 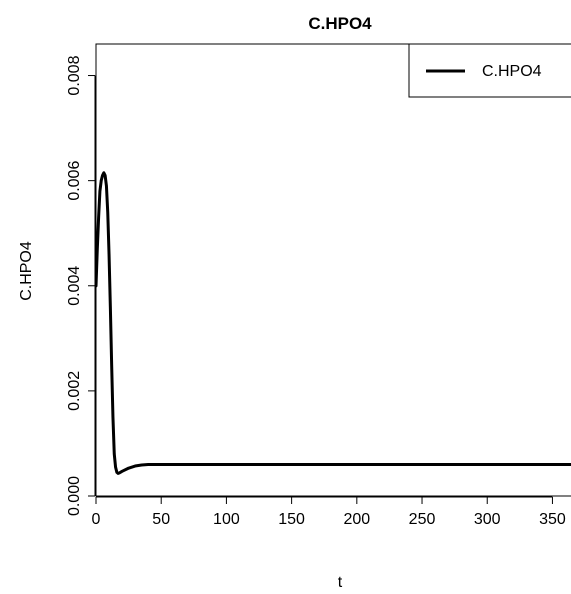 What do you see at coordinates (74, 181) in the screenshot?
I see `y-tick-label: 0.006` at bounding box center [74, 181].